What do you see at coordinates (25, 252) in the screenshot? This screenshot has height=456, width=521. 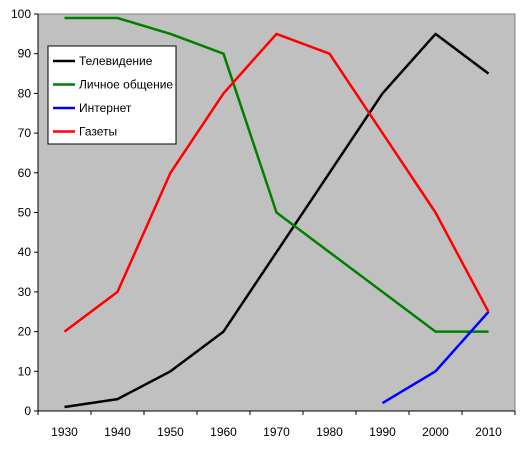 I see `y-tick-label: 40` at bounding box center [25, 252].